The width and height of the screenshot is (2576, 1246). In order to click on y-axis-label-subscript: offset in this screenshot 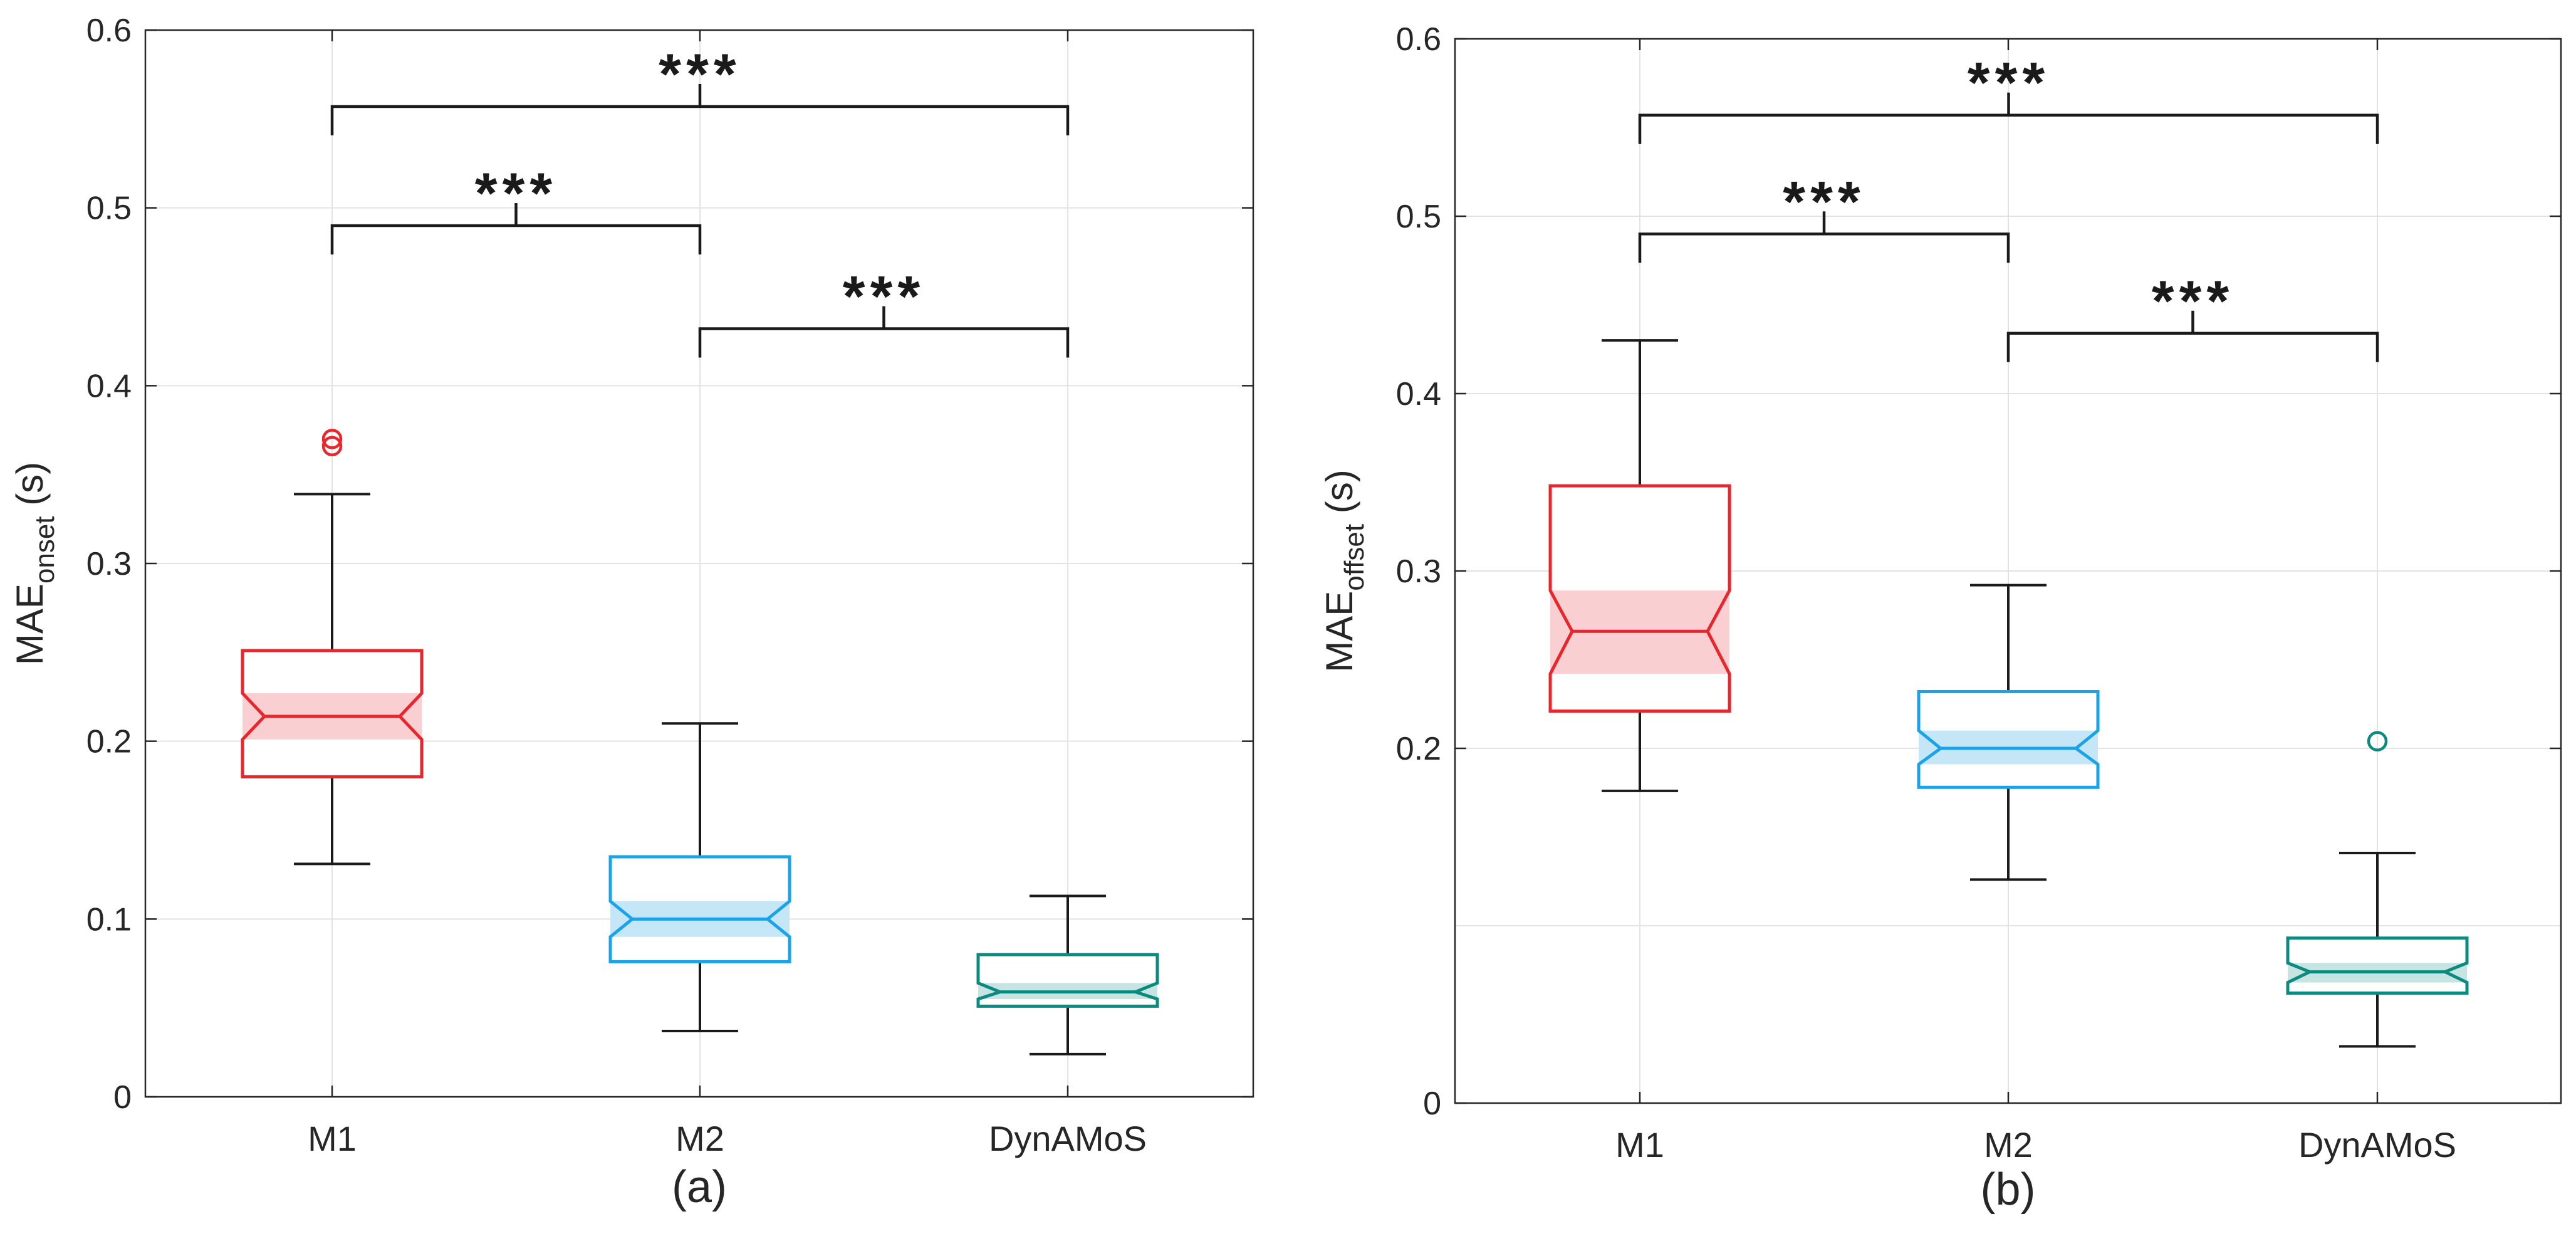, I will do `click(1354, 557)`.